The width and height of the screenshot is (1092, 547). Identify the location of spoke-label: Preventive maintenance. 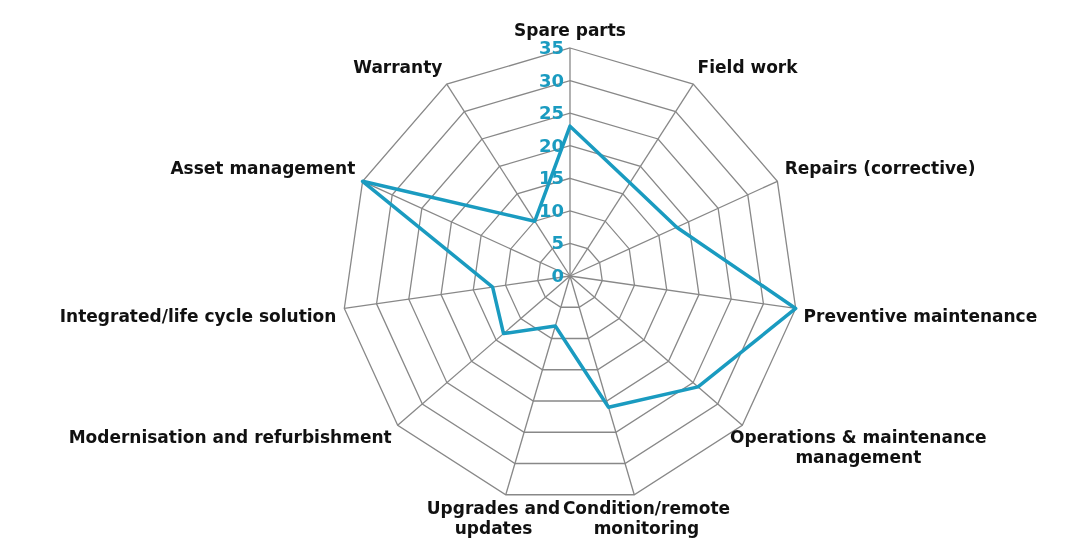
(920, 315).